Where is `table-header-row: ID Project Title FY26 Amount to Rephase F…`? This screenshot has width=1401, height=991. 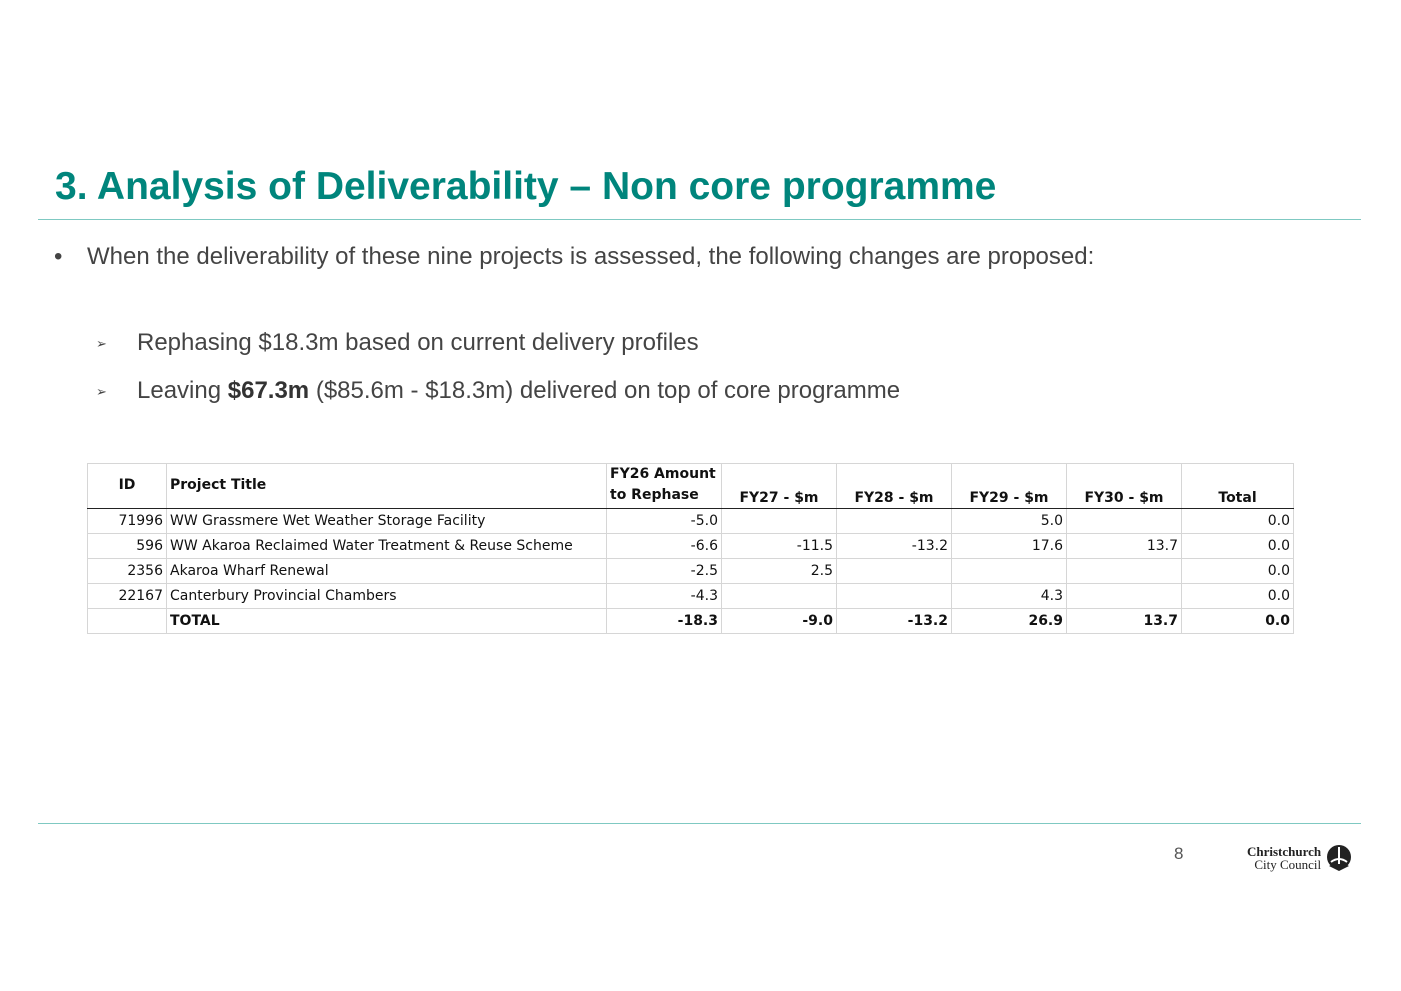
table-header-row: ID Project Title FY26 Amount to Rephase F… is located at coordinates (690, 486).